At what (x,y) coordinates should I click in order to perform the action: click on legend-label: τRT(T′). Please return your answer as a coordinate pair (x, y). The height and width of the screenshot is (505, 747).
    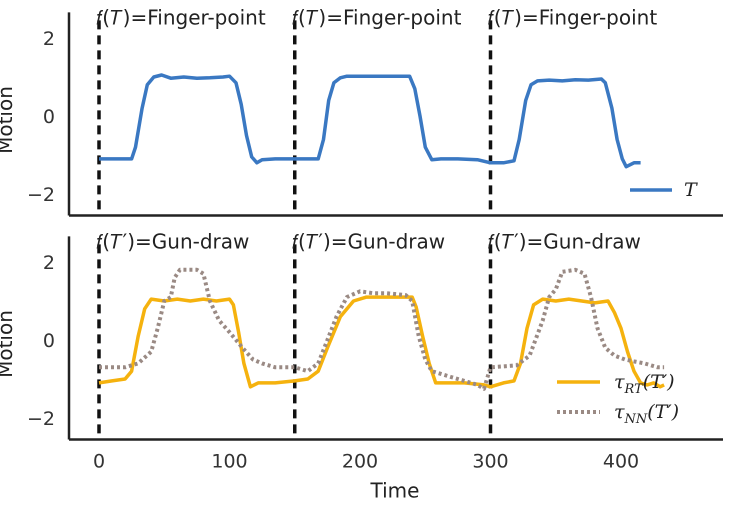
    Looking at the image, I should click on (644, 384).